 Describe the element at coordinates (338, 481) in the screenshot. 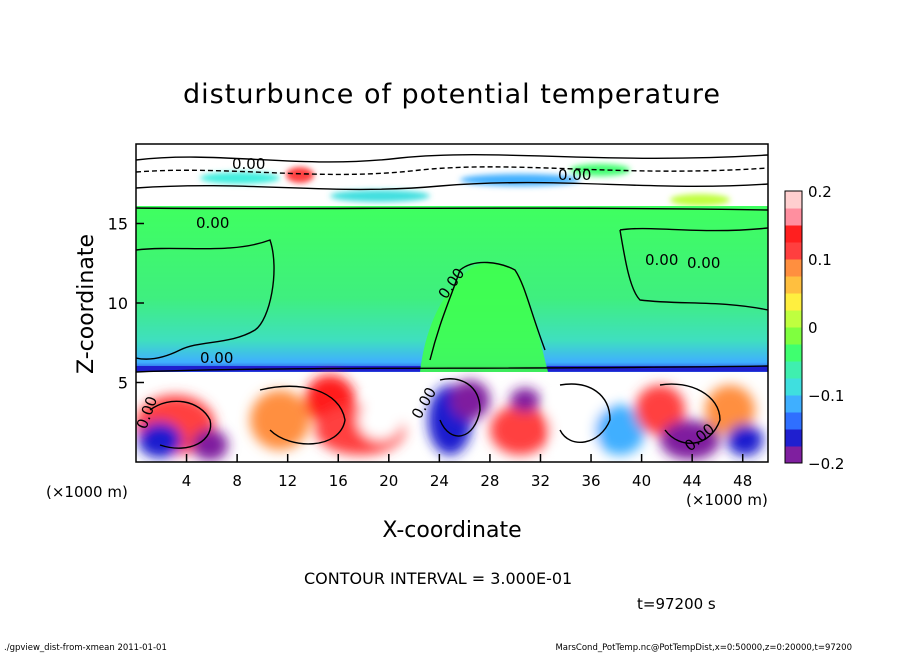

I see `x-tick-label: 16` at that location.